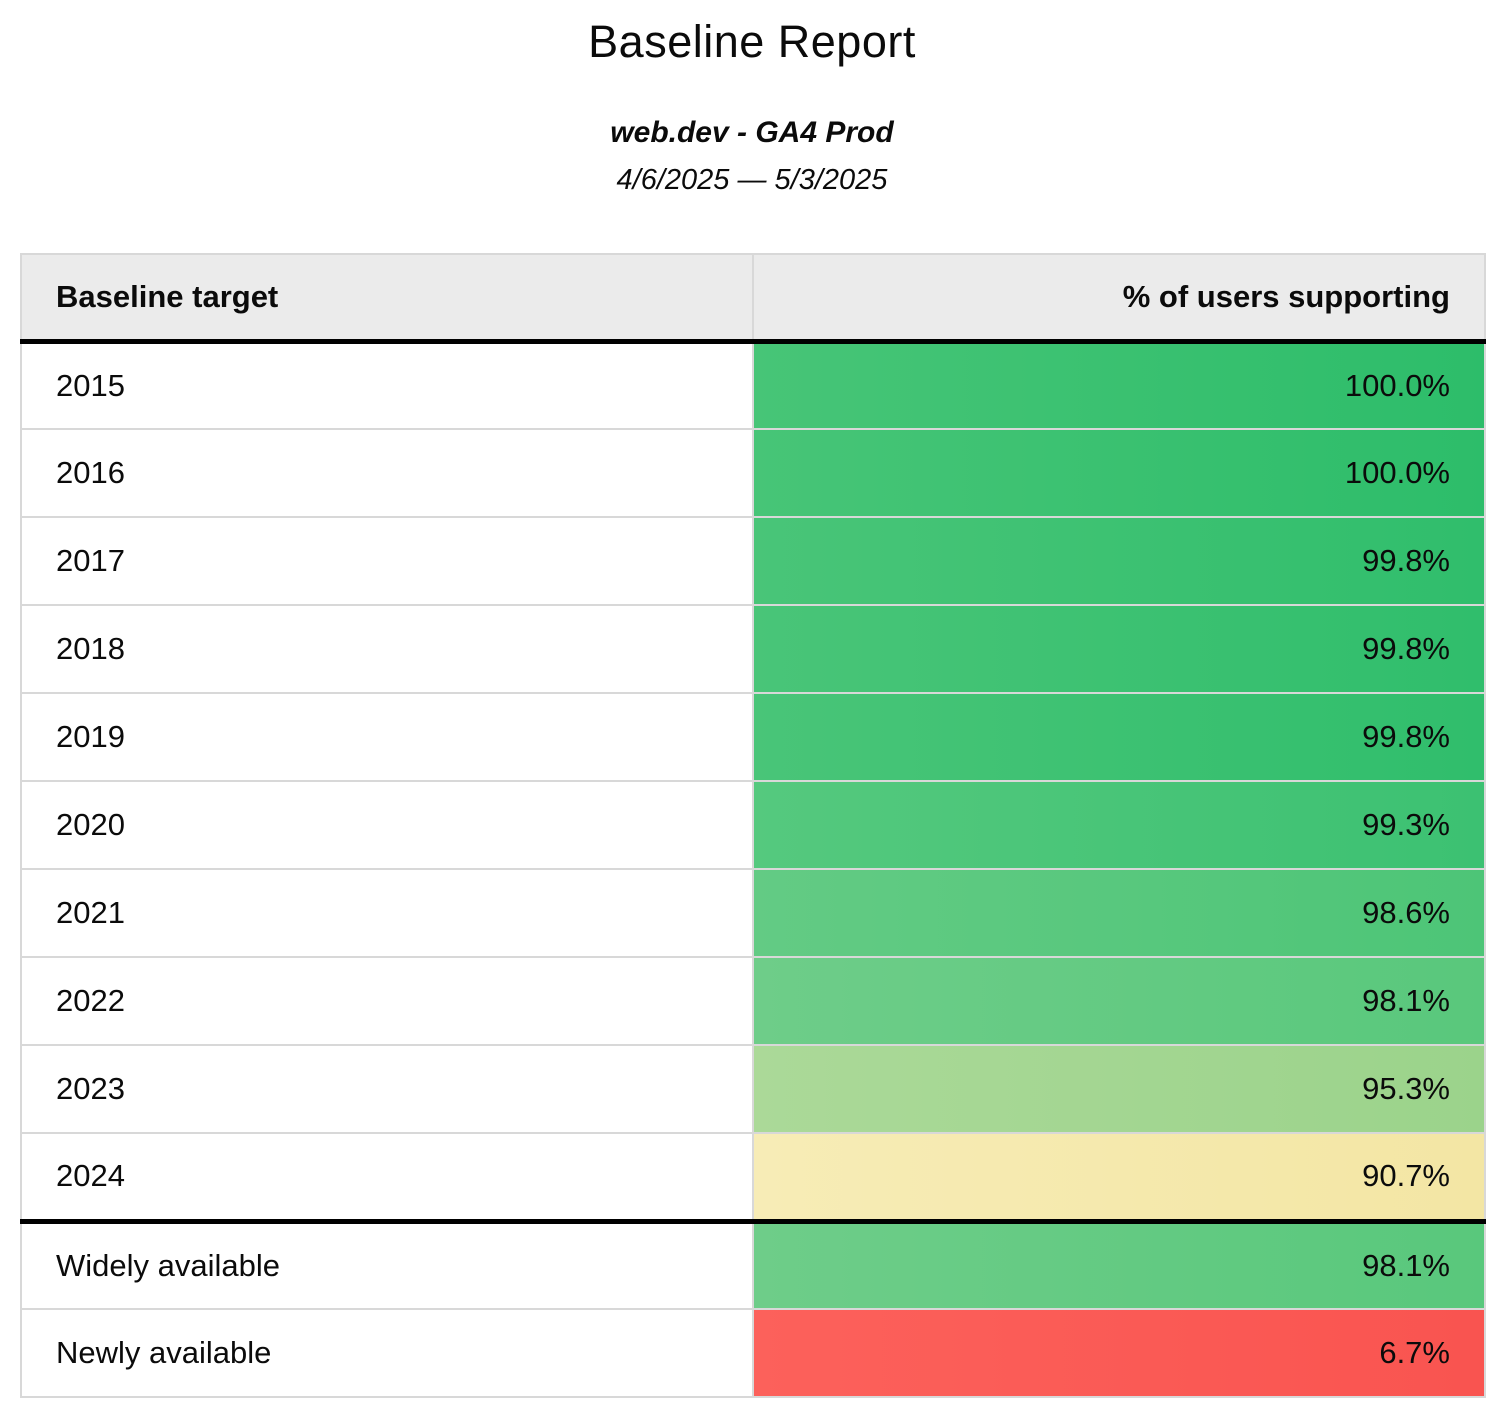 This screenshot has width=1504, height=1426. I want to click on table-row: 2018 99.8%, so click(753, 649).